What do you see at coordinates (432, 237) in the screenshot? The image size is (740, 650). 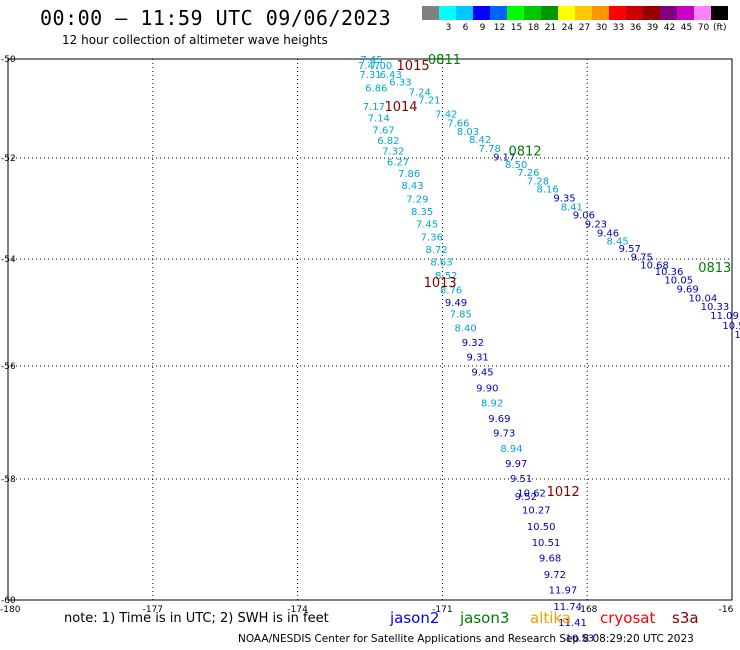 I see `wave-height-label: 7.36` at bounding box center [432, 237].